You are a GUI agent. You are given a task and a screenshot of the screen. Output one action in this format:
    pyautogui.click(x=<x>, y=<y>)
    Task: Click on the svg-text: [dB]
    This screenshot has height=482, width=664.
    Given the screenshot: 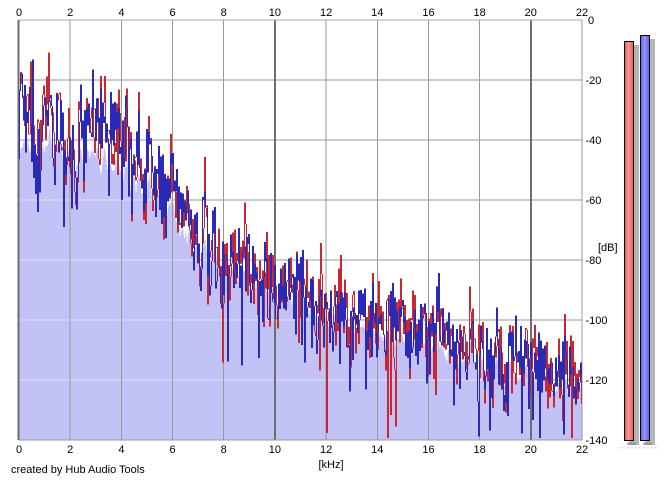 What is the action you would take?
    pyautogui.click(x=608, y=248)
    